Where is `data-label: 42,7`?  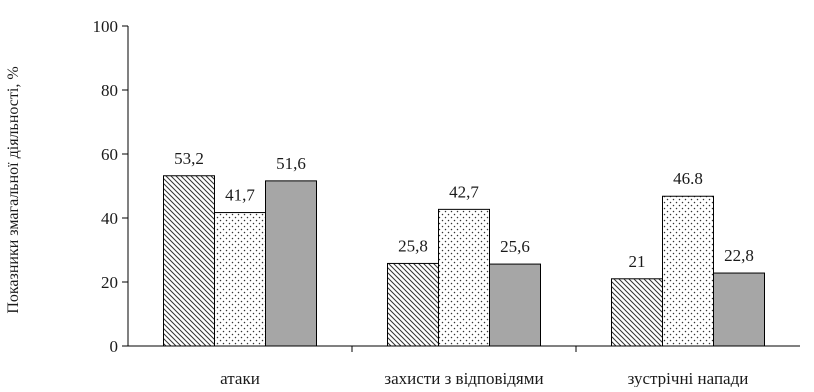
data-label: 42,7 is located at coordinates (464, 191).